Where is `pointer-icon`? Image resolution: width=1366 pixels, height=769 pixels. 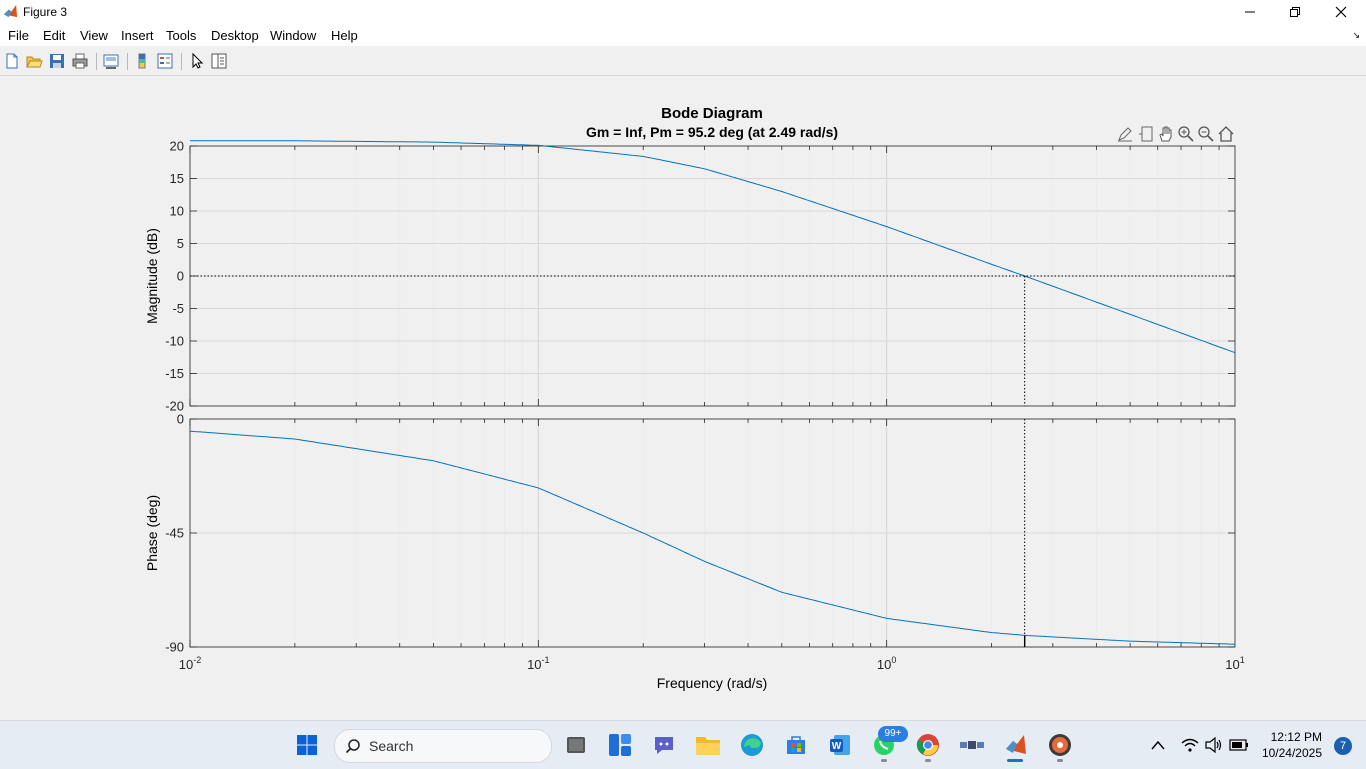
pointer-icon is located at coordinates (197, 61).